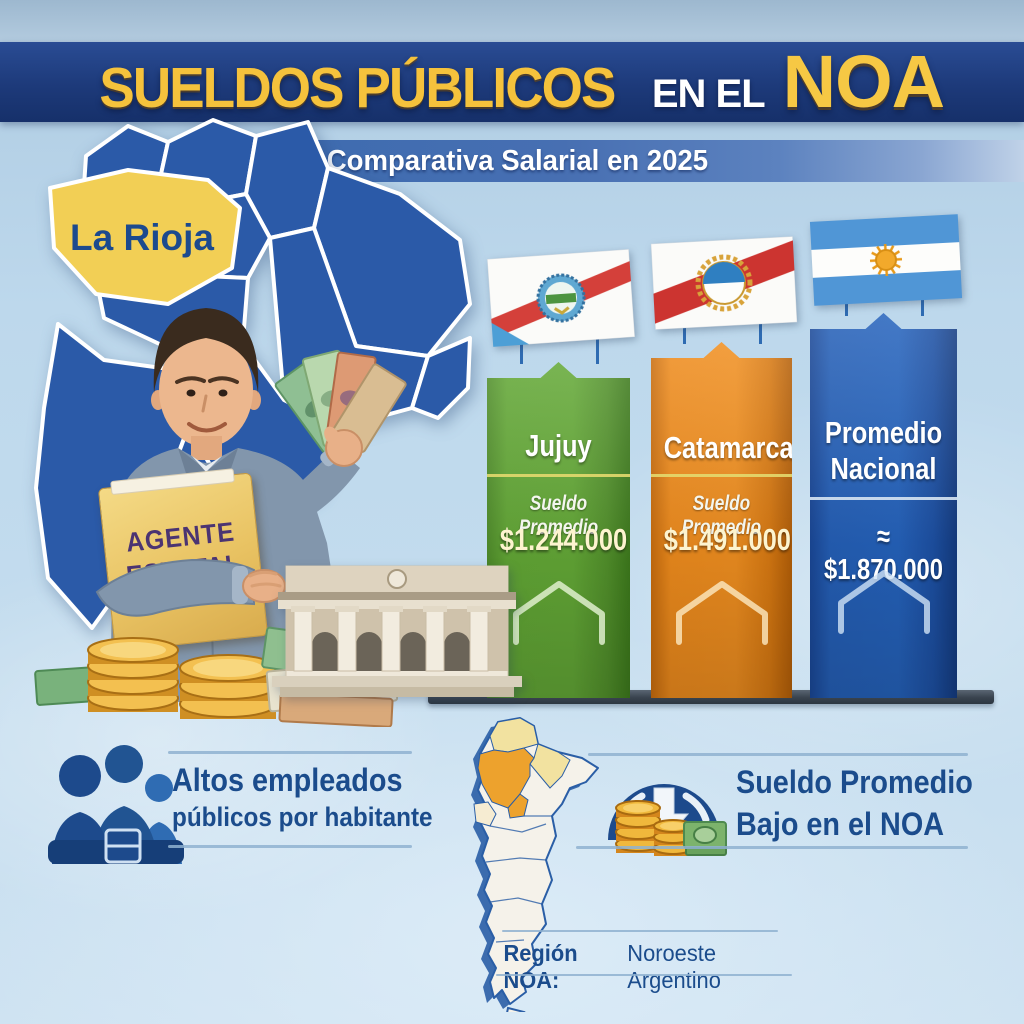 The height and width of the screenshot is (1024, 1024). Describe the element at coordinates (302, 817) in the screenshot. I see `left-fact-line2: públicos por habitante` at that location.